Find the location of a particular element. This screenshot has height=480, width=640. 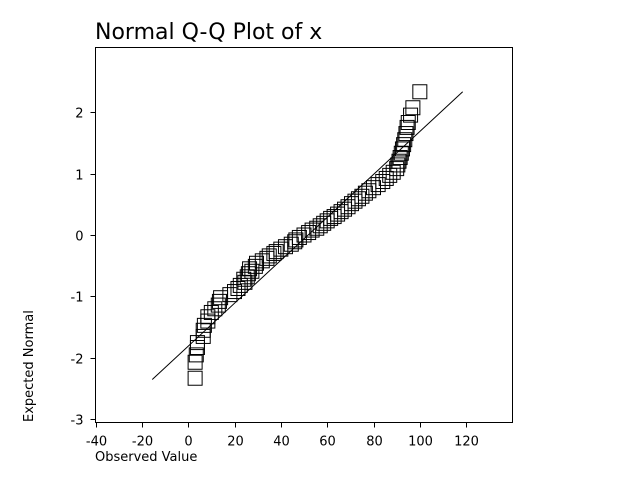

x-tick-label: 100 is located at coordinates (420, 442).